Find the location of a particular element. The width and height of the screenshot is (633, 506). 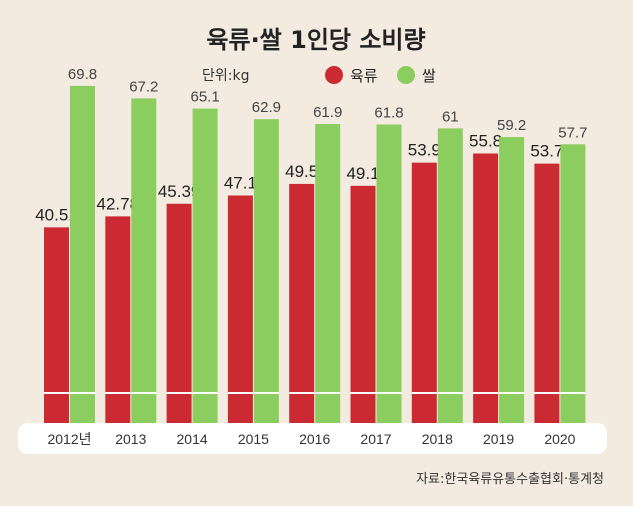

axis-band is located at coordinates (312, 438).